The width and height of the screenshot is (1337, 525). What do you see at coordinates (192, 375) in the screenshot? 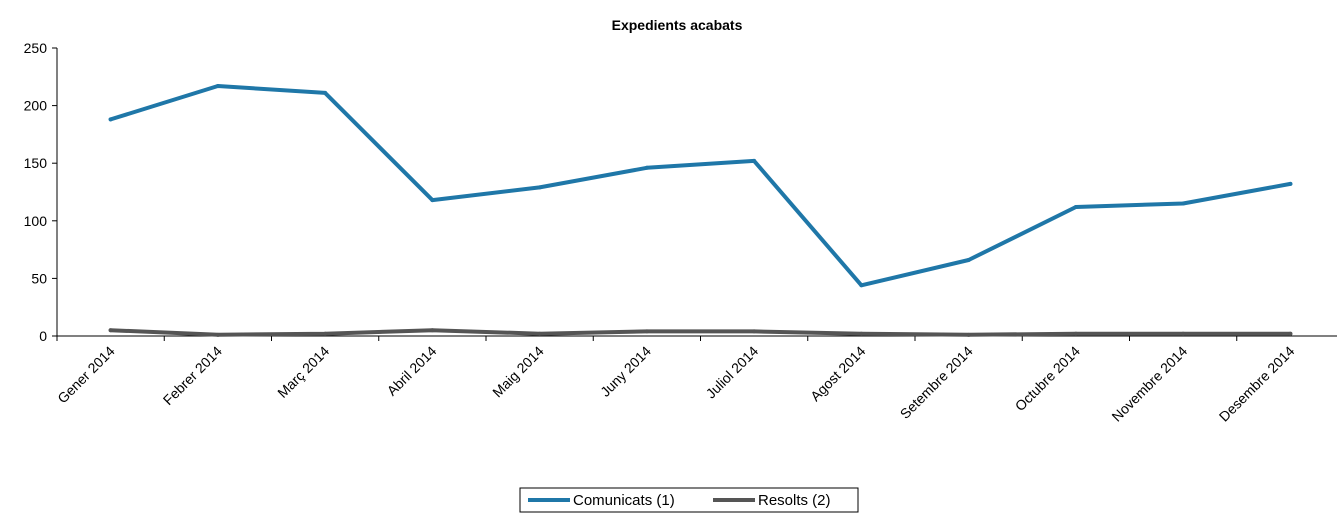
I see `x-tick-label: Febrer 2014` at bounding box center [192, 375].